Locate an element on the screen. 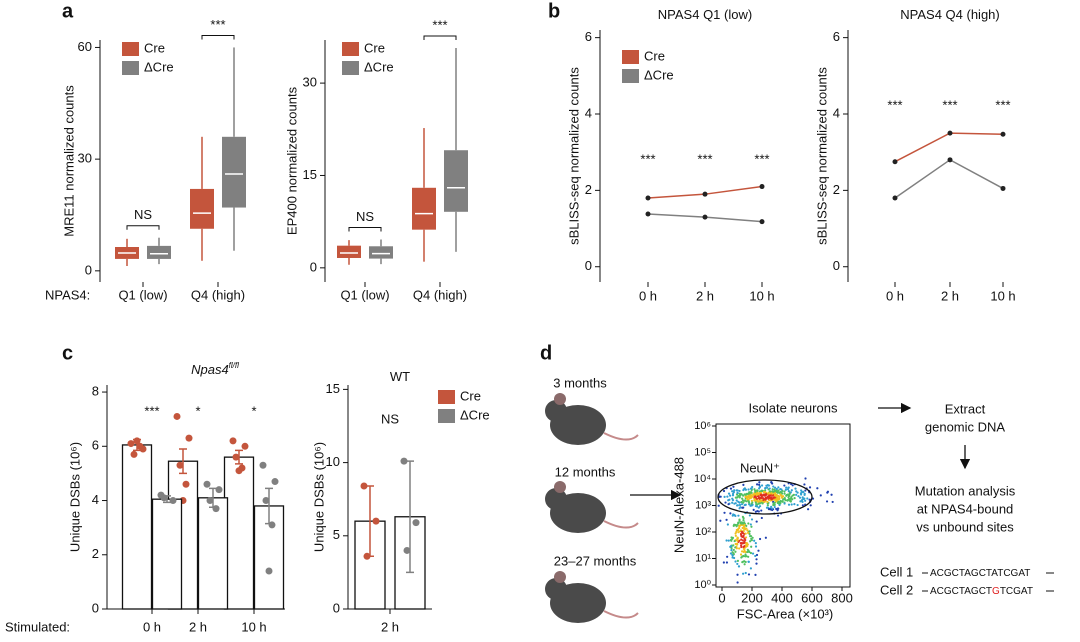 The image size is (1080, 642). mice is located at coordinates (592, 508).